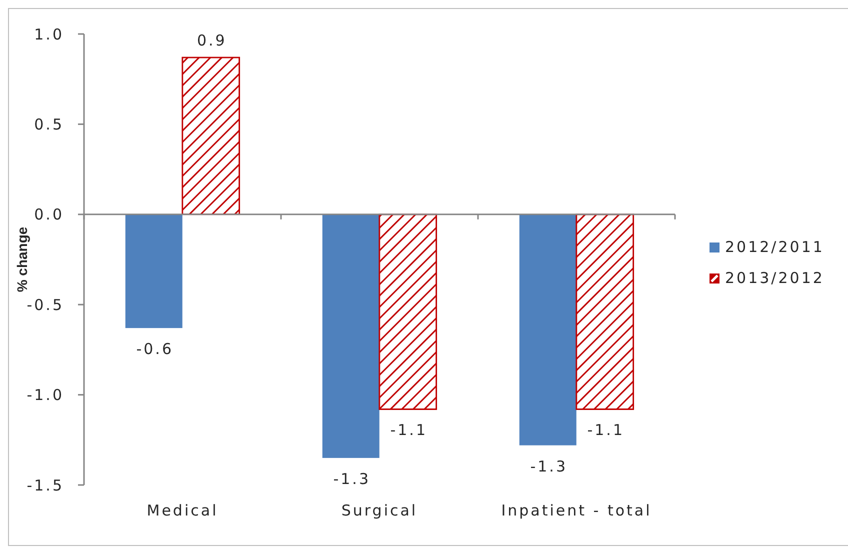 The height and width of the screenshot is (547, 848). What do you see at coordinates (45, 305) in the screenshot?
I see `y-tick-label: -0.5` at bounding box center [45, 305].